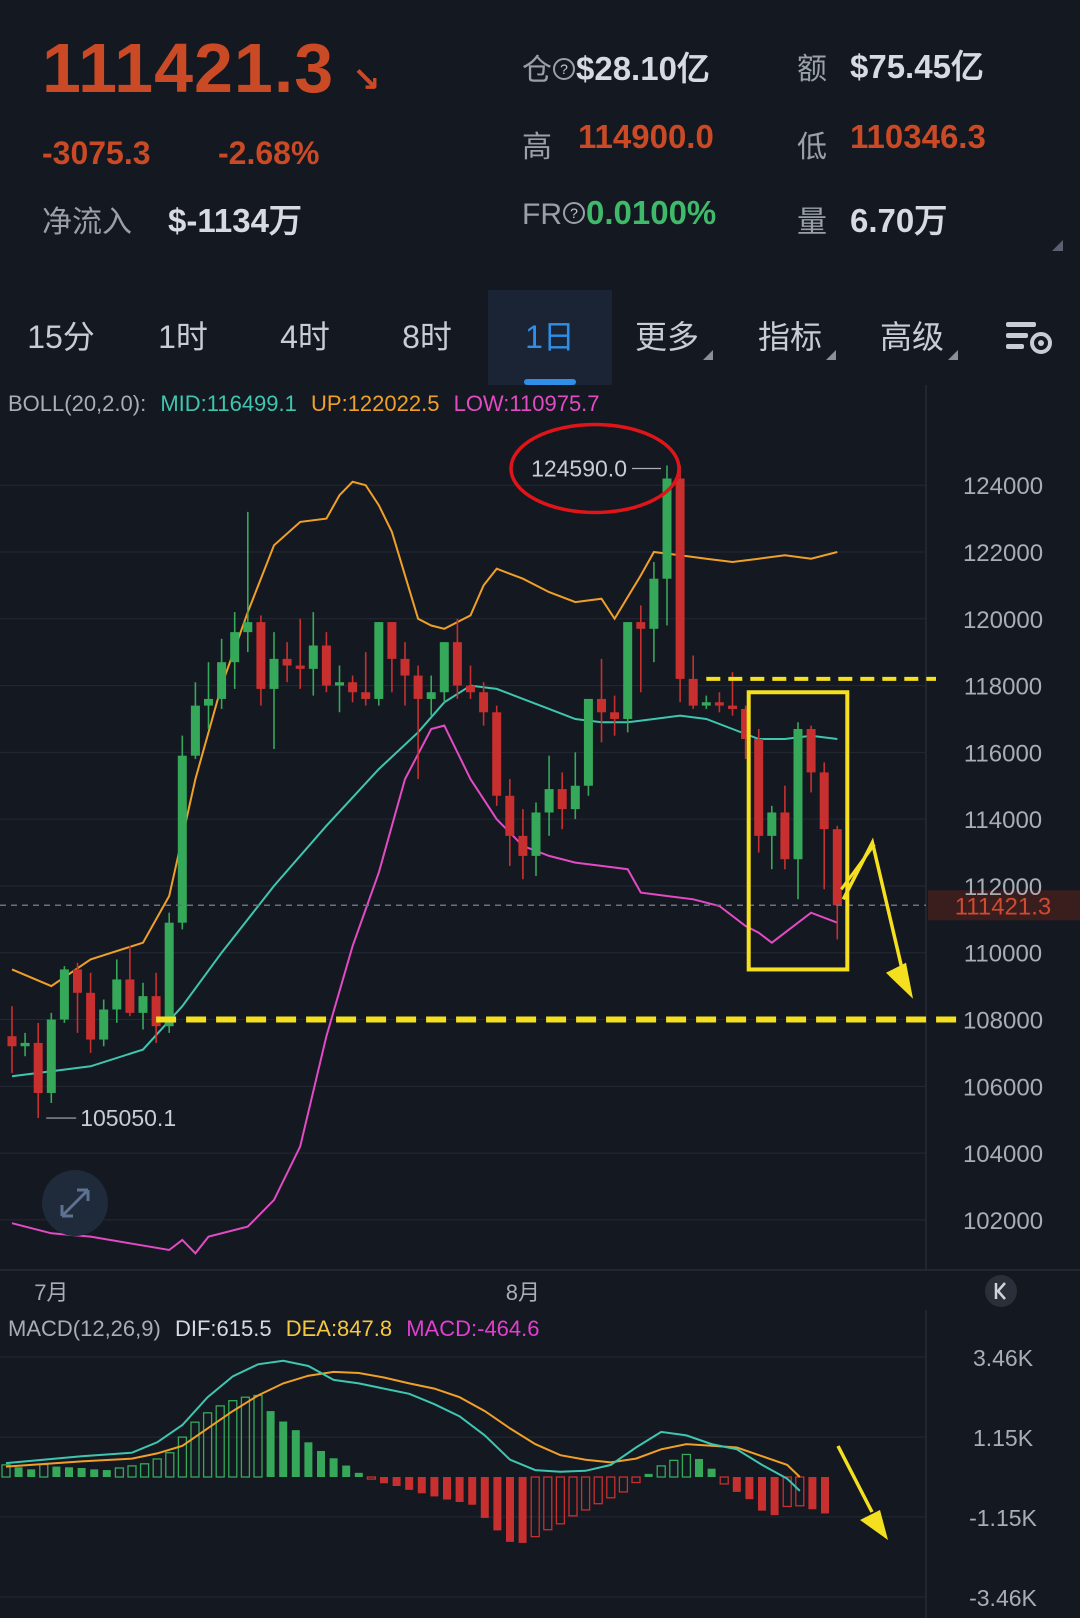 The image size is (1080, 1618). Describe the element at coordinates (188, 68) in the screenshot. I see `last-price: 111421.3` at that location.